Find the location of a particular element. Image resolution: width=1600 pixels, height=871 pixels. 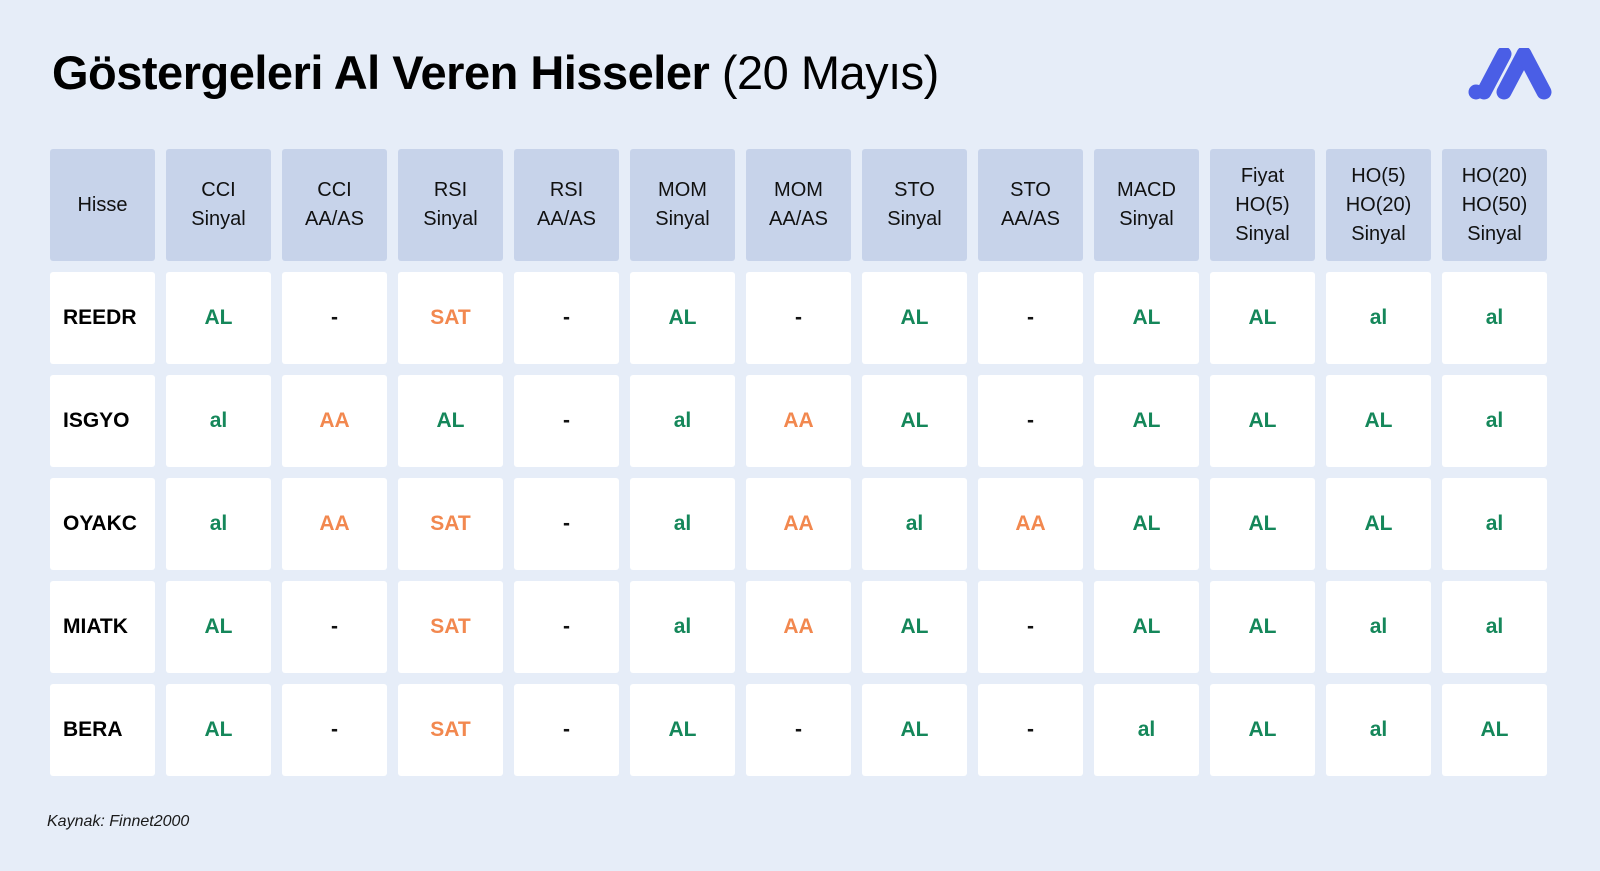

stock-name-cell: OYAKC is located at coordinates (102, 524).